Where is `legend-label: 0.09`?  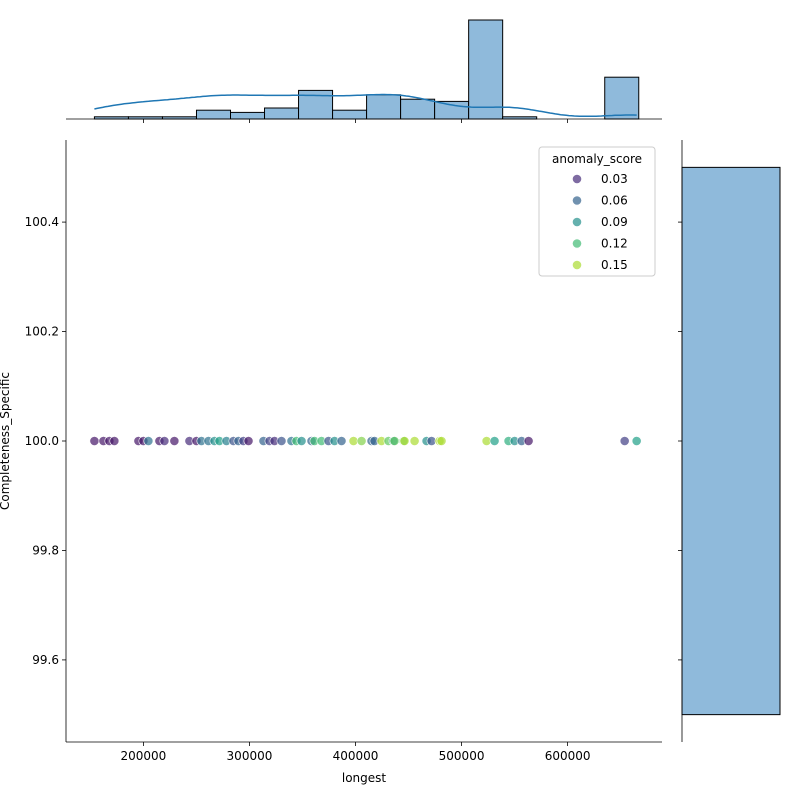 legend-label: 0.09 is located at coordinates (614, 222).